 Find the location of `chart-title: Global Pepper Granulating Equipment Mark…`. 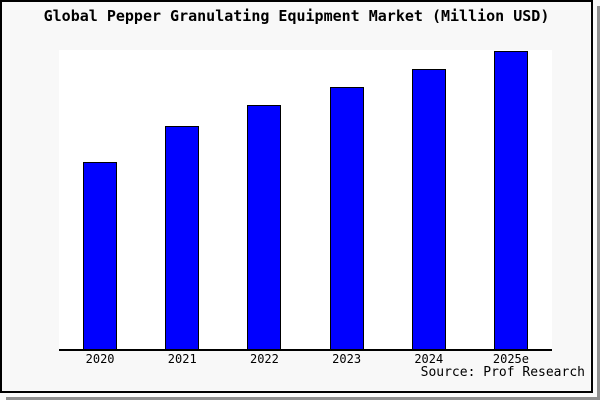

chart-title: Global Pepper Granulating Equipment Mark… is located at coordinates (296, 16).